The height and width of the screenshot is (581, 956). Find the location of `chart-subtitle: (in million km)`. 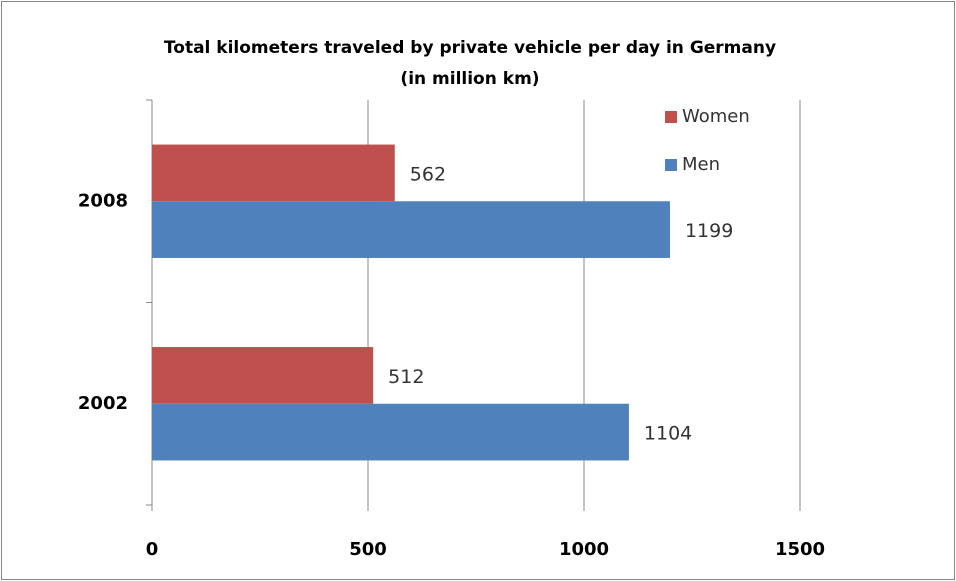

chart-subtitle: (in million km) is located at coordinates (469, 79).